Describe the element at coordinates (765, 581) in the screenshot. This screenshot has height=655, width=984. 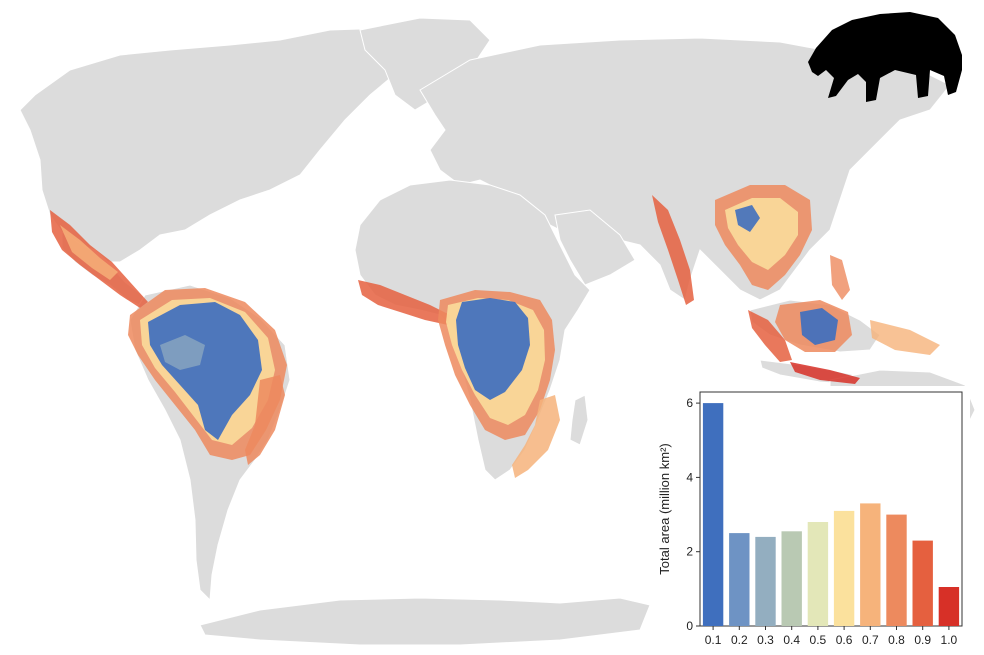
I see `bar-0.3` at that location.